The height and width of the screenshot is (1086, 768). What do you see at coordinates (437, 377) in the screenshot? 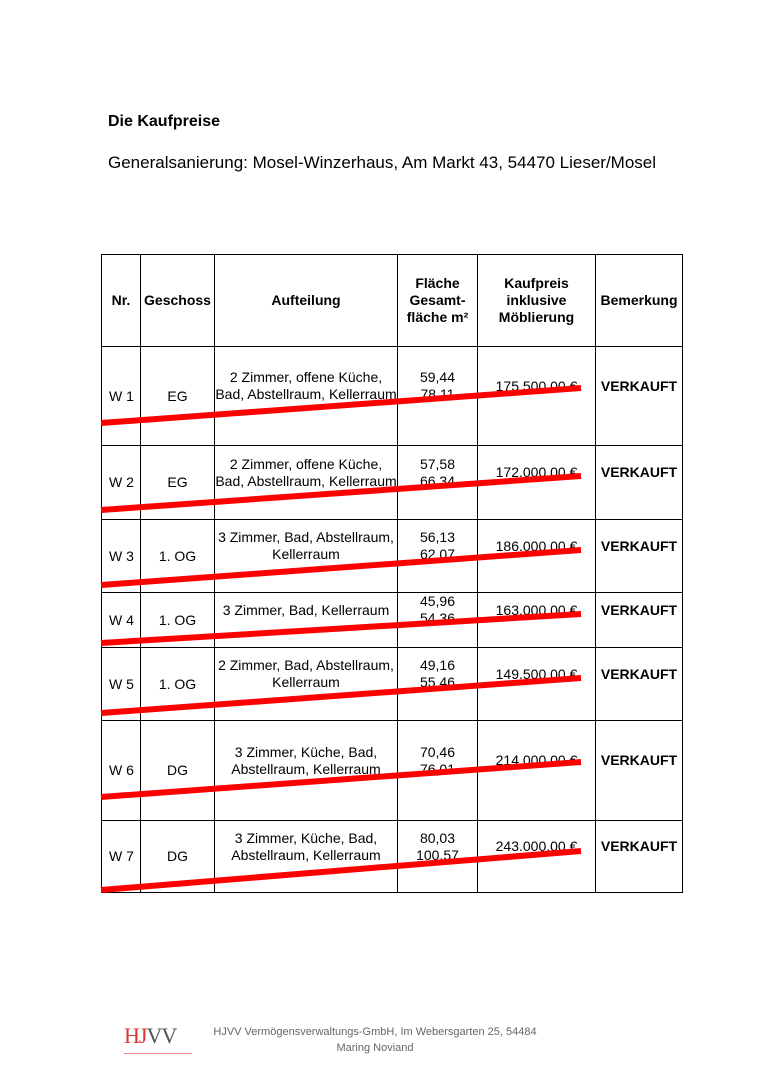
I see `flaeche-value: 59,44` at bounding box center [437, 377].